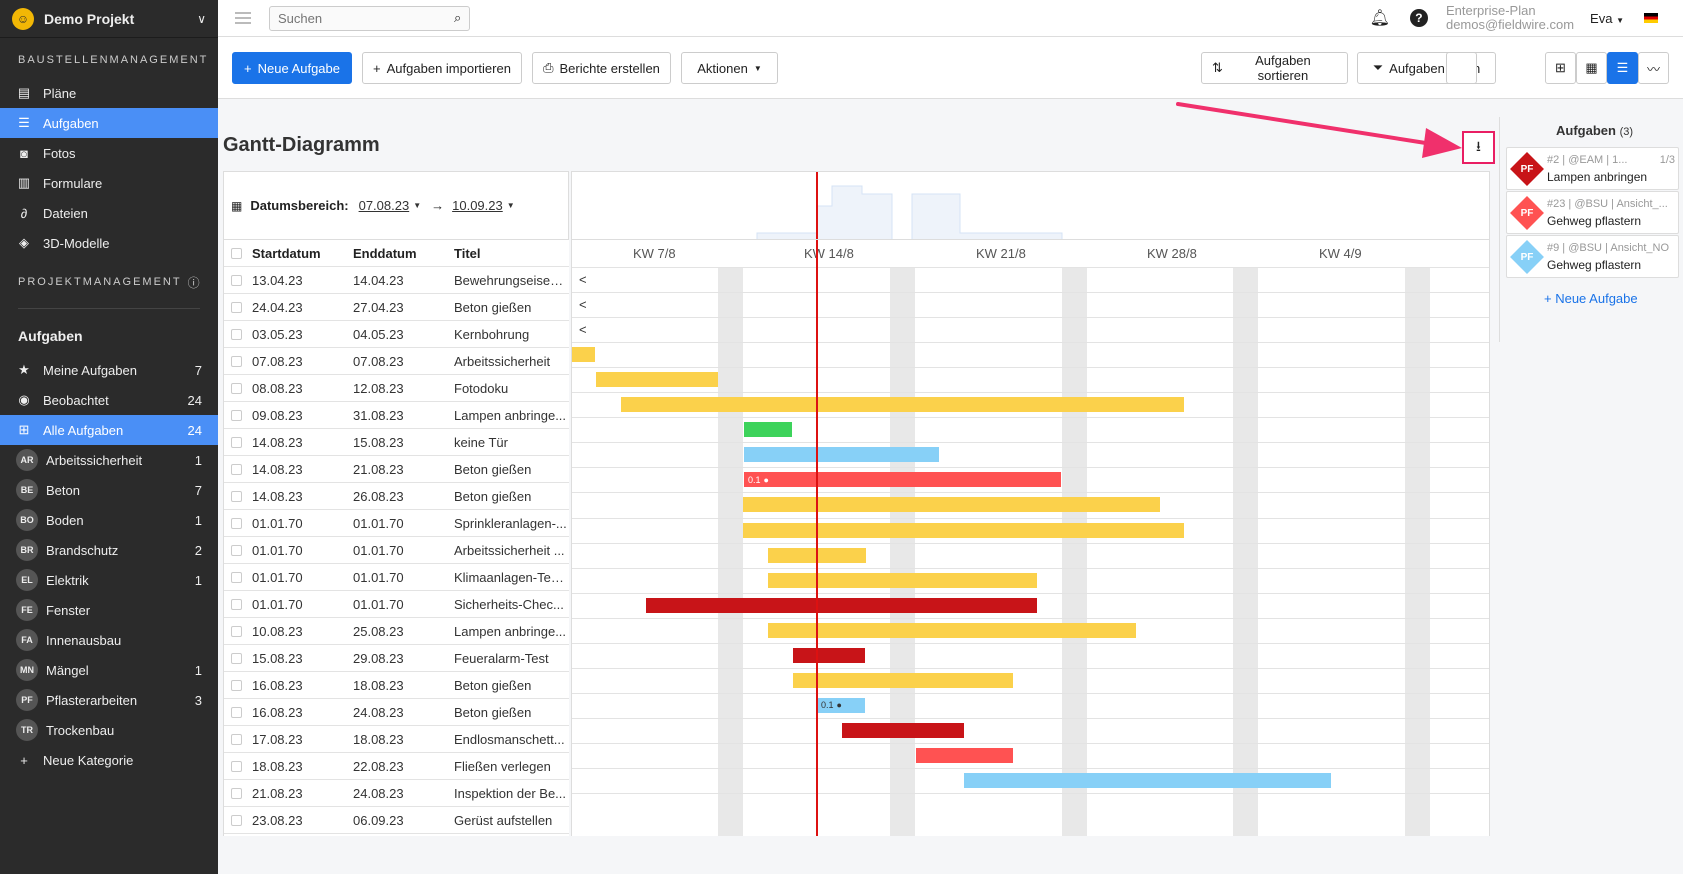  Describe the element at coordinates (1560, 68) in the screenshot. I see `grid-view-button: ⊞` at that location.